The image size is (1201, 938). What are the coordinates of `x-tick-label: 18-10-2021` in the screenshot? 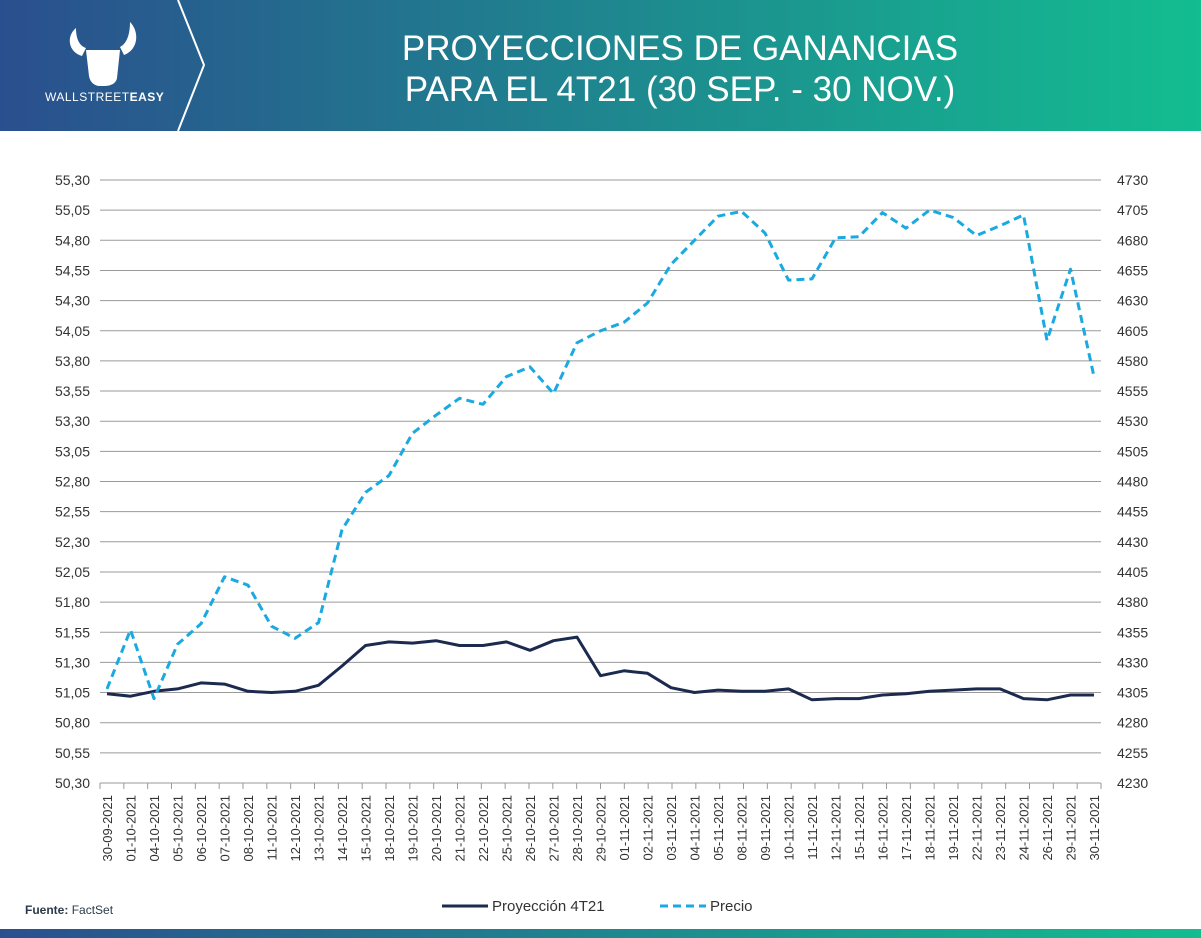 It's located at (389, 828).